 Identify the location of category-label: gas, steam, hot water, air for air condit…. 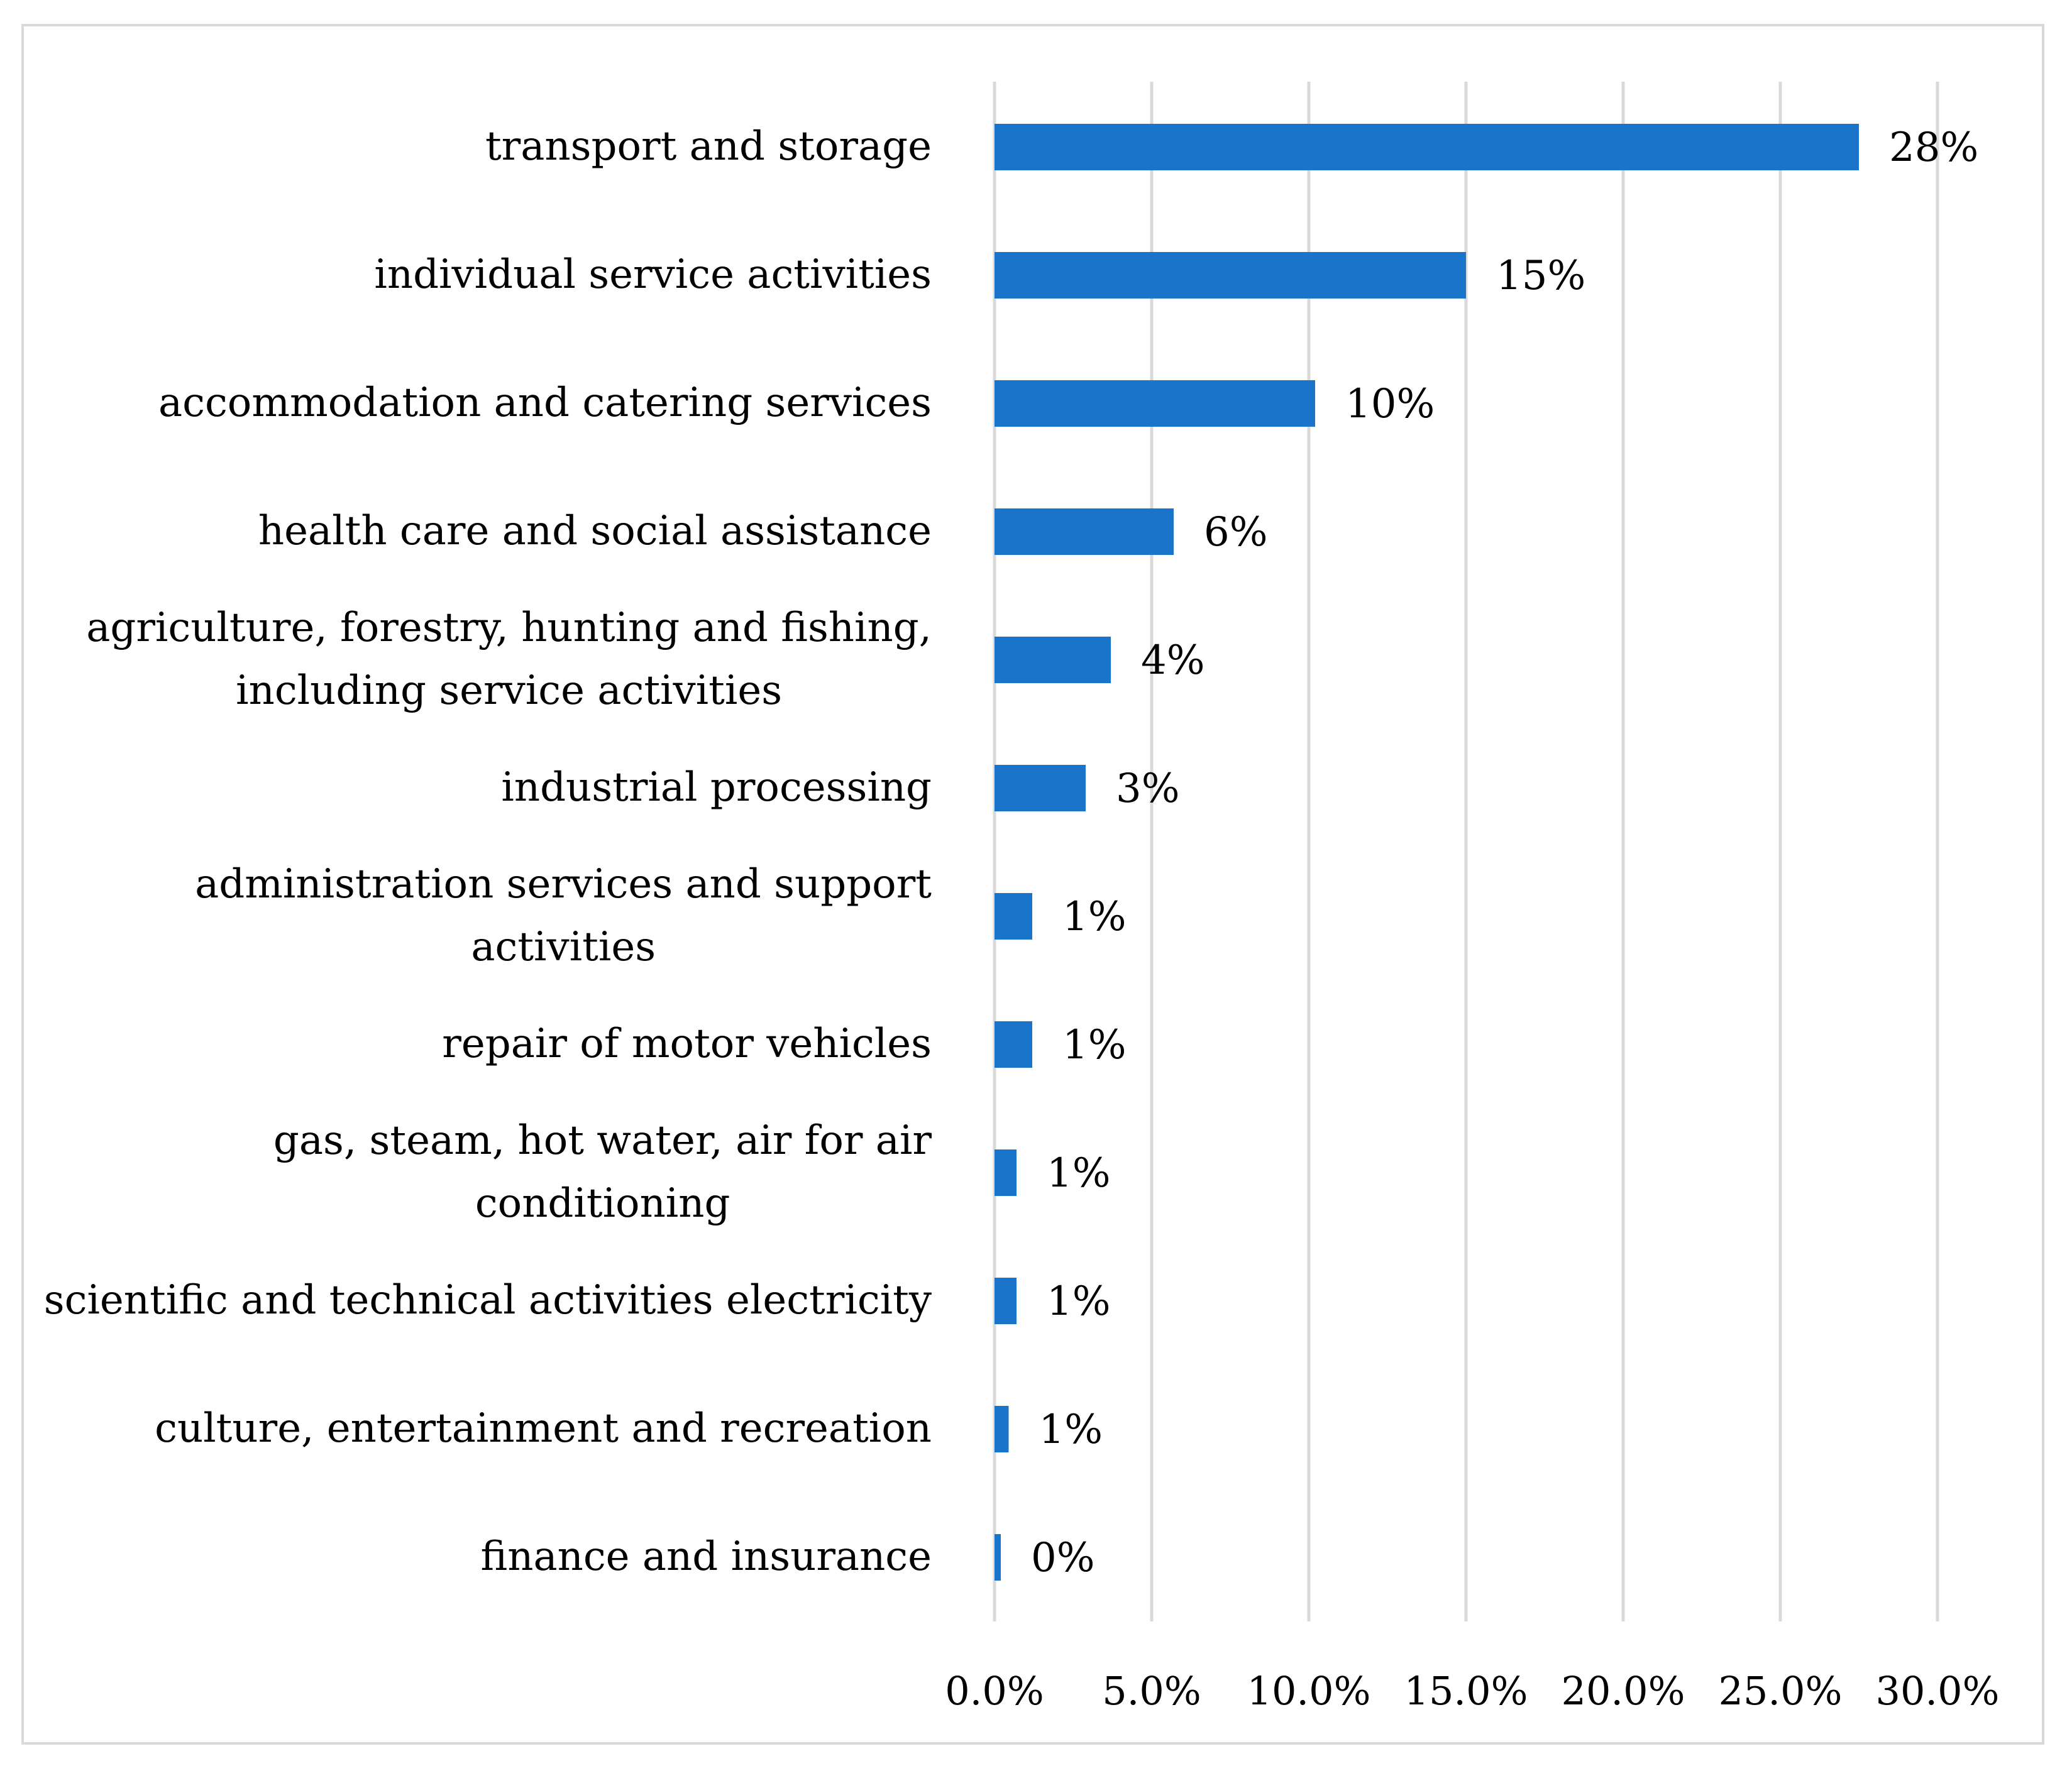
(602, 1172).